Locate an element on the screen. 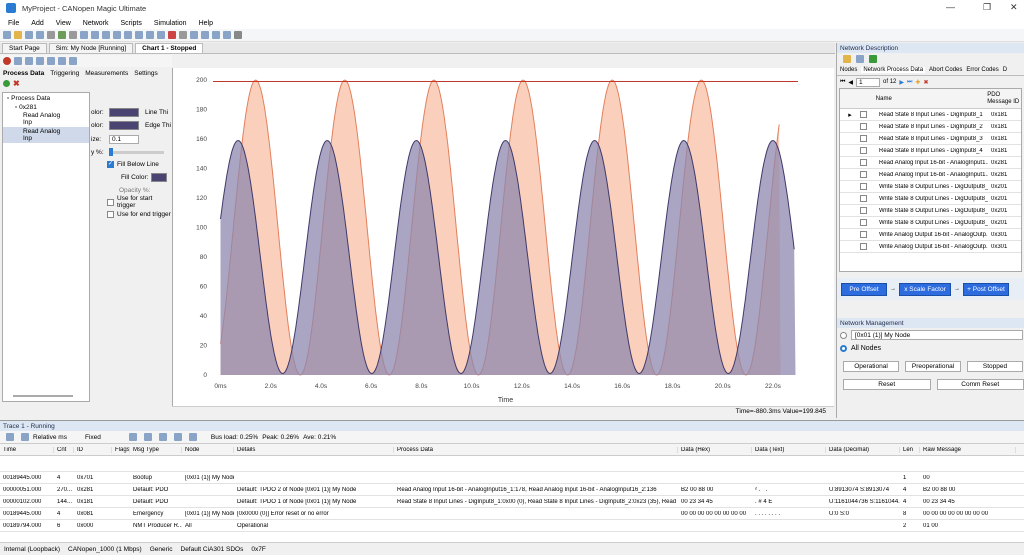  trace-col-header: Node is located at coordinates (208, 449).